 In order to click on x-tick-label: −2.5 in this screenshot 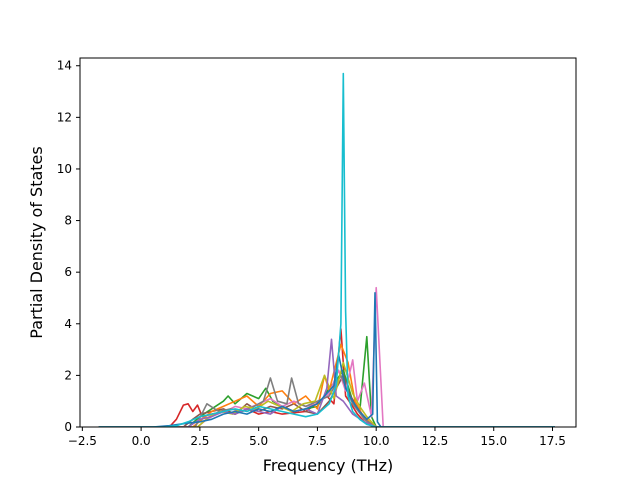, I will do `click(82, 441)`.